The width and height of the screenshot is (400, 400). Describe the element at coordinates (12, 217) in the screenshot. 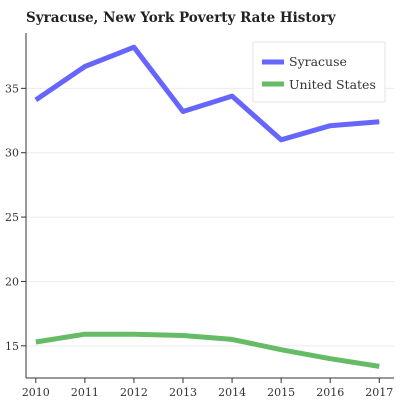

I see `y-tick-label: 25` at that location.